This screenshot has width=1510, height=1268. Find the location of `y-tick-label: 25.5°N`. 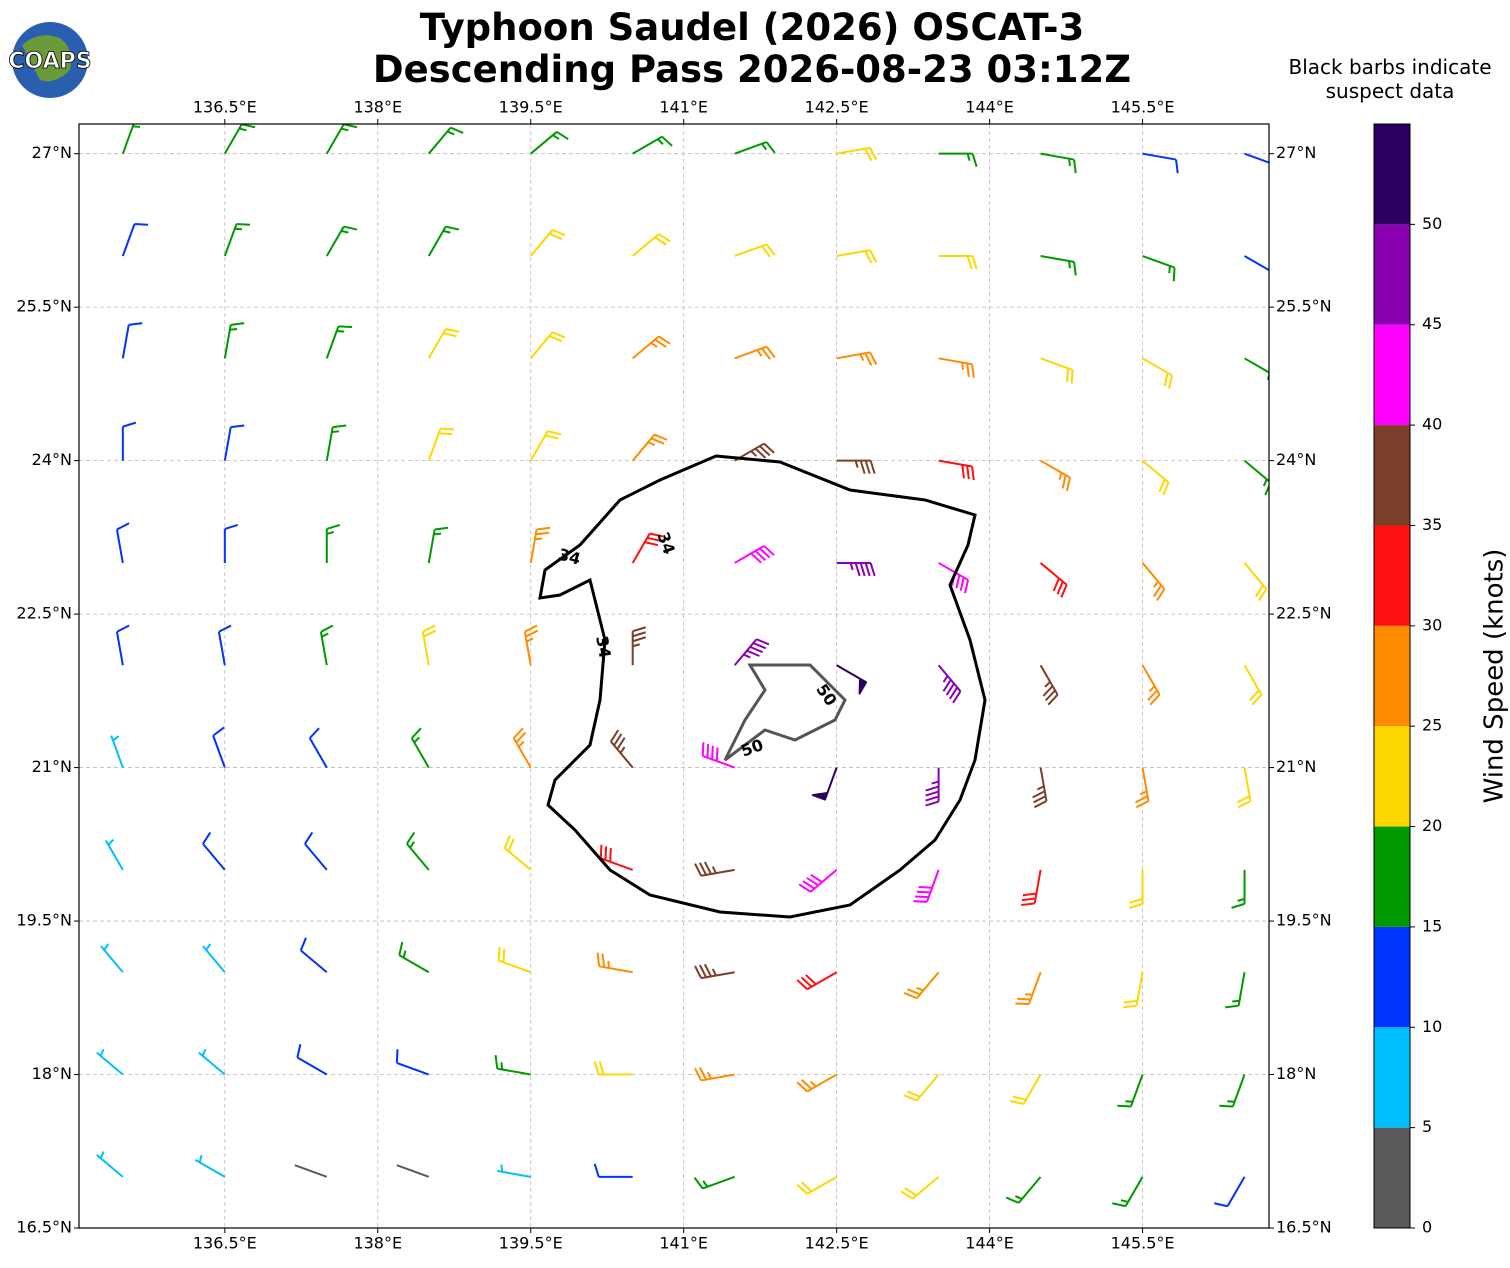

y-tick-label: 25.5°N is located at coordinates (1304, 306).